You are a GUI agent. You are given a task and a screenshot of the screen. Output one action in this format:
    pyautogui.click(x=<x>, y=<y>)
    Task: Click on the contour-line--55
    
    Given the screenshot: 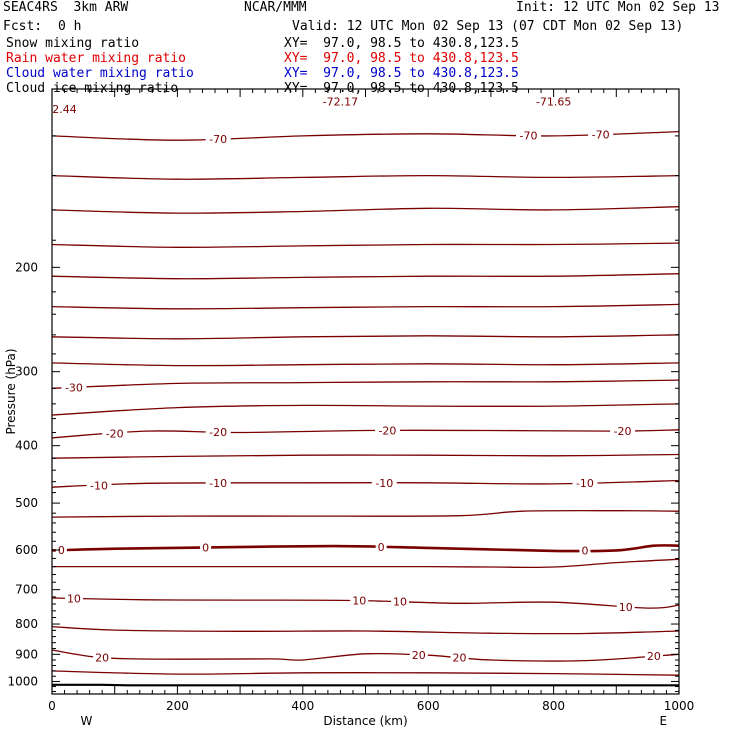 What is the action you would take?
    pyautogui.click(x=365, y=245)
    